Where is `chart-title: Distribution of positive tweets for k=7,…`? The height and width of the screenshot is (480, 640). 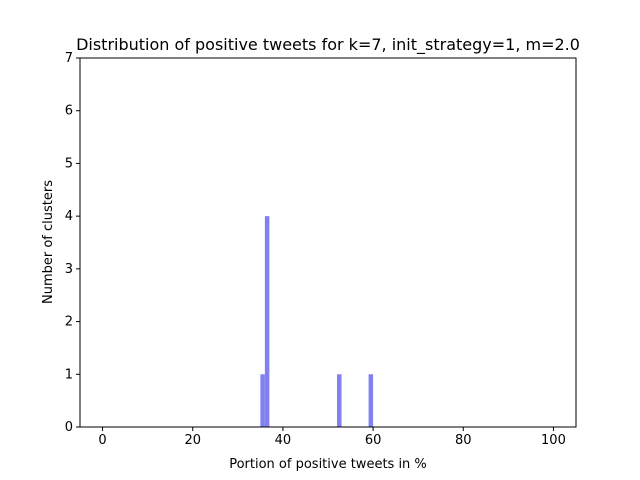
chart-title: Distribution of positive tweets for k=7,… is located at coordinates (328, 45).